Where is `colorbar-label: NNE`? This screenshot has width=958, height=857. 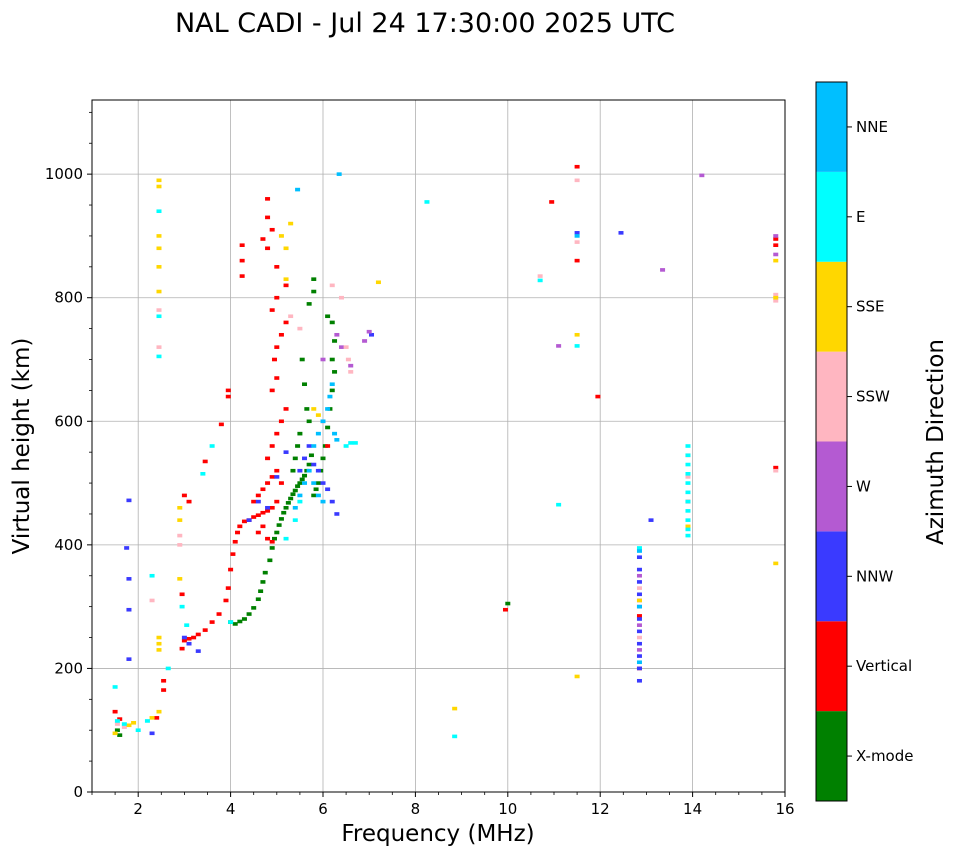
colorbar-label: NNE is located at coordinates (872, 127).